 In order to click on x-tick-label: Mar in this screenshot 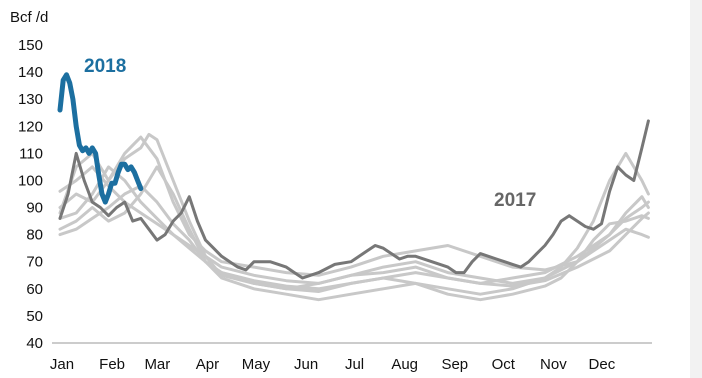, I will do `click(157, 364)`.